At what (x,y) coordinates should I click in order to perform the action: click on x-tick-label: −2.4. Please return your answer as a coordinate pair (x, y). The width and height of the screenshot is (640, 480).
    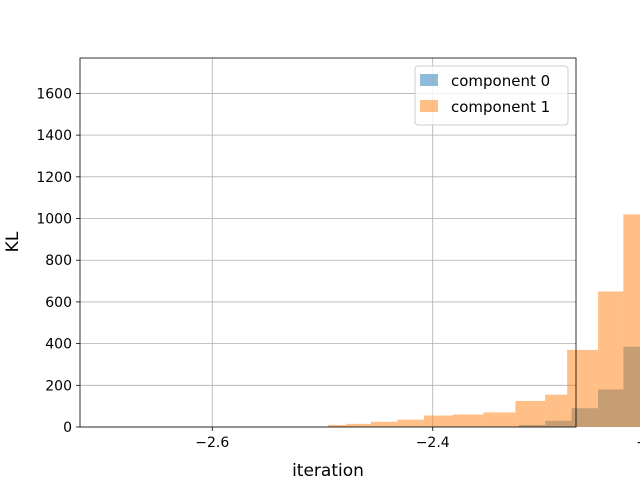
    Looking at the image, I should click on (433, 443).